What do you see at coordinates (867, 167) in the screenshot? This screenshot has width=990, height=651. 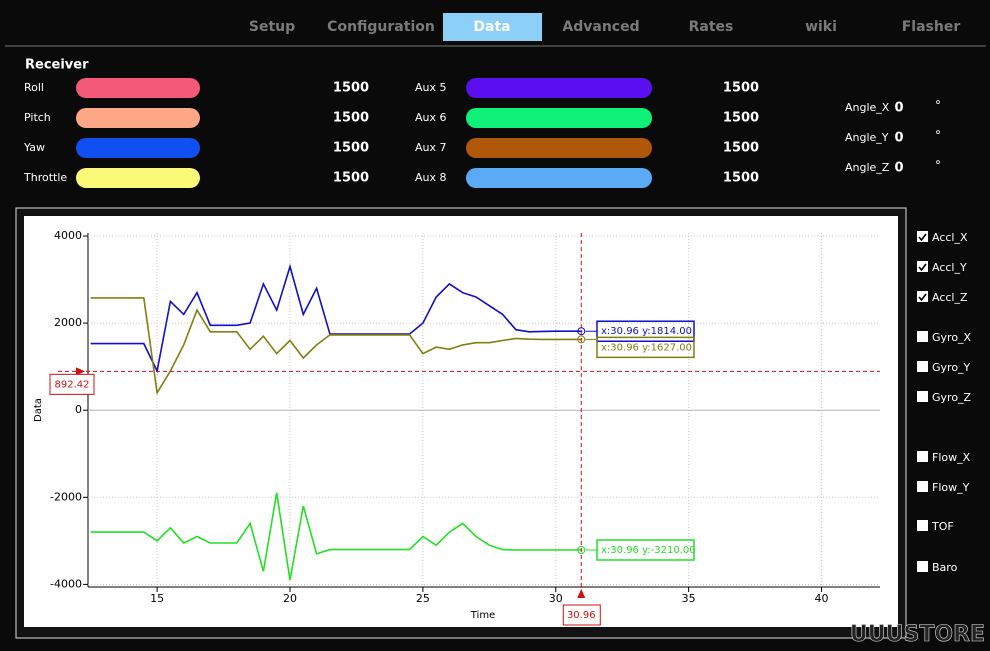 I see `angle-label: Angle_Z` at bounding box center [867, 167].